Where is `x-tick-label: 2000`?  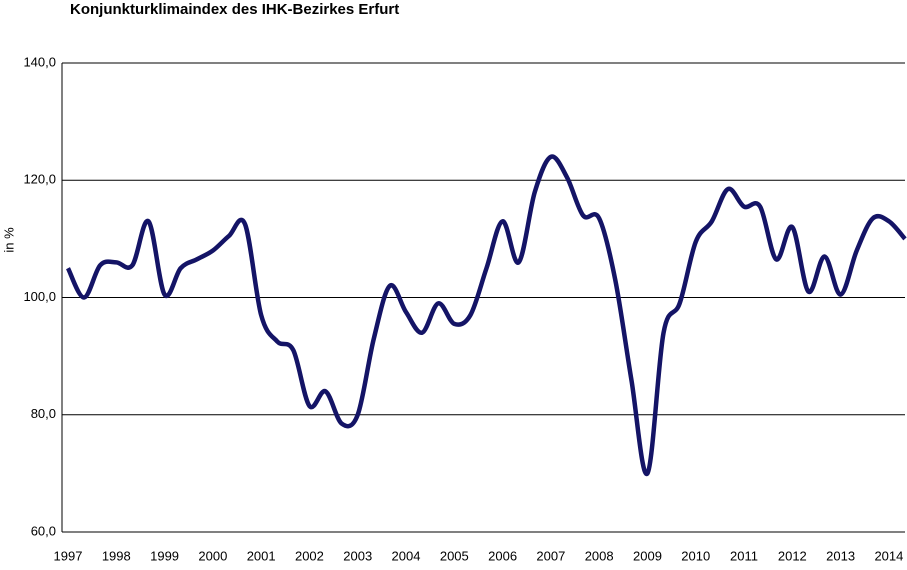 x-tick-label: 2000 is located at coordinates (212, 555).